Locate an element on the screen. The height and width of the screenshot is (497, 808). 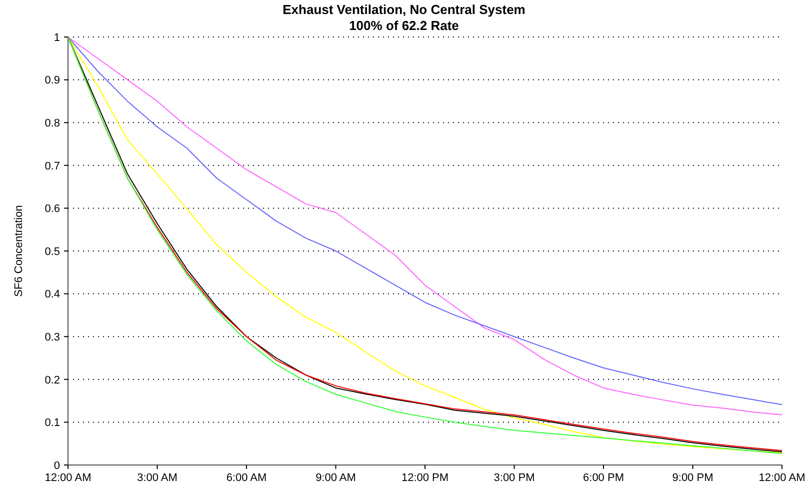
y-tick-label: 0.6 is located at coordinates (52, 209).